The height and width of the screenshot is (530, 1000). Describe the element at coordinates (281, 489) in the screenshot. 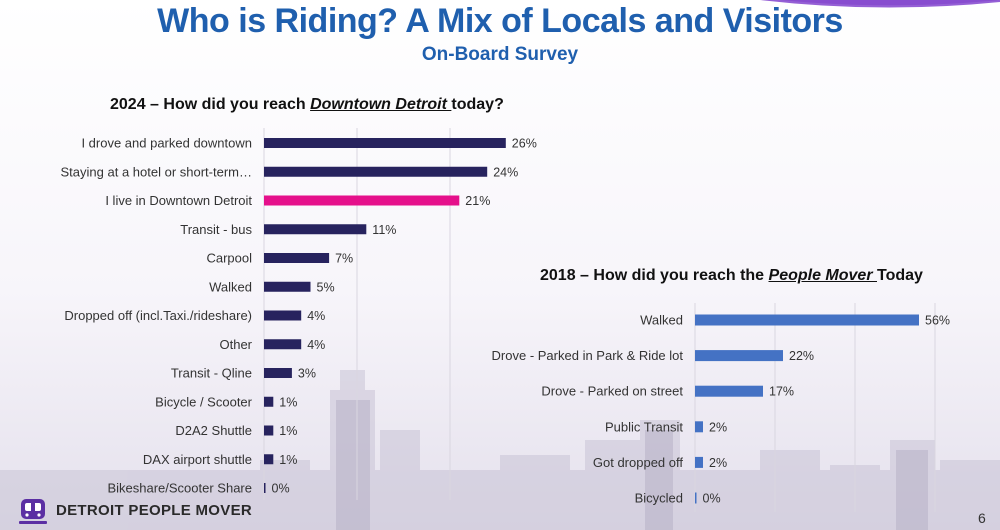

I see `chart-2024-value-label: 0%` at that location.